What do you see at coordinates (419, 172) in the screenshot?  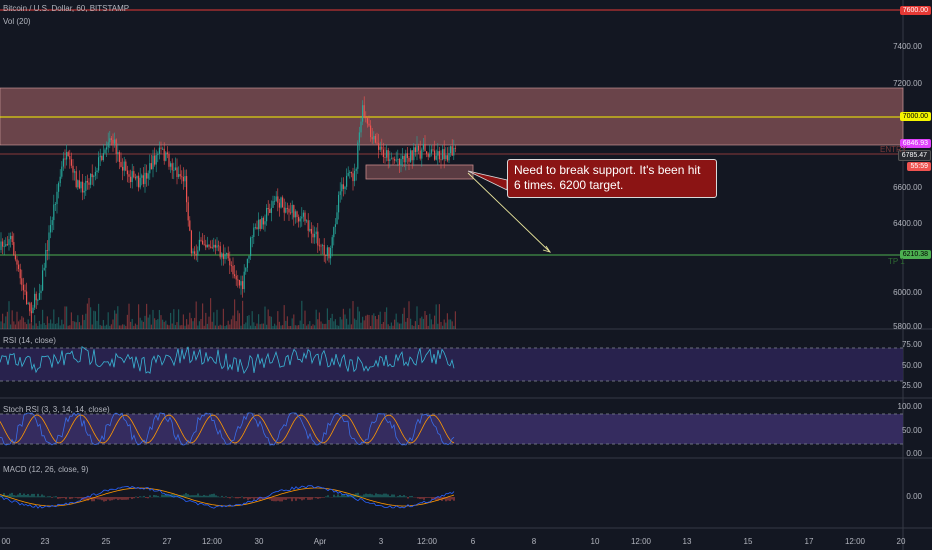 I see `support-box` at bounding box center [419, 172].